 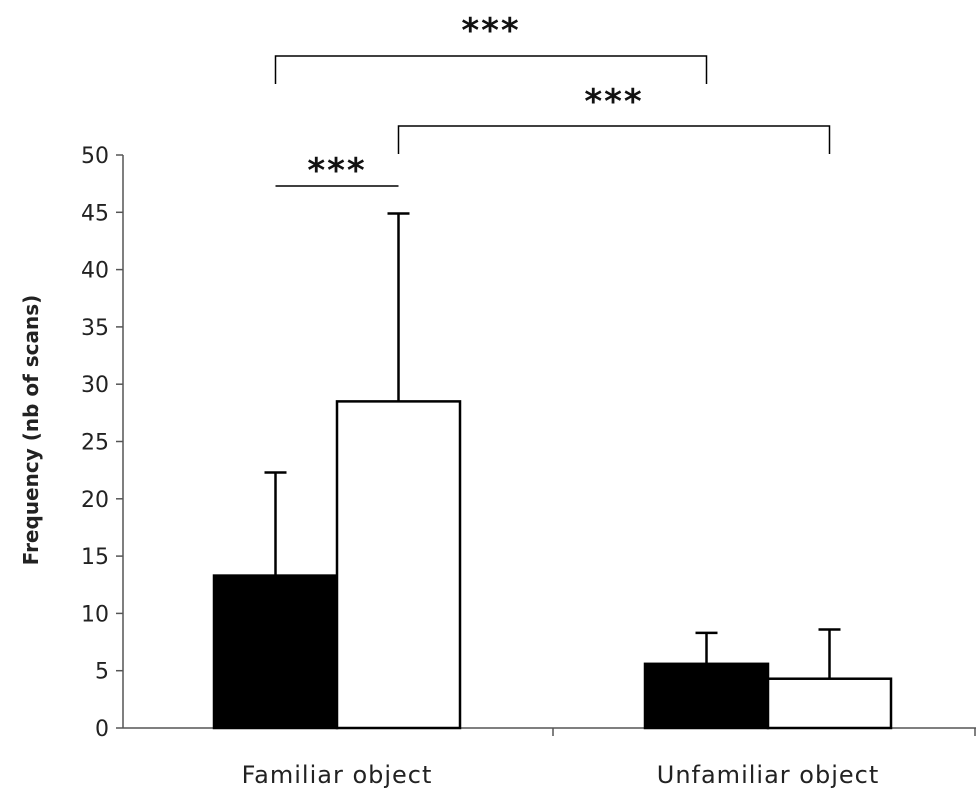 I want to click on y-tick-label: 5, so click(x=102, y=672).